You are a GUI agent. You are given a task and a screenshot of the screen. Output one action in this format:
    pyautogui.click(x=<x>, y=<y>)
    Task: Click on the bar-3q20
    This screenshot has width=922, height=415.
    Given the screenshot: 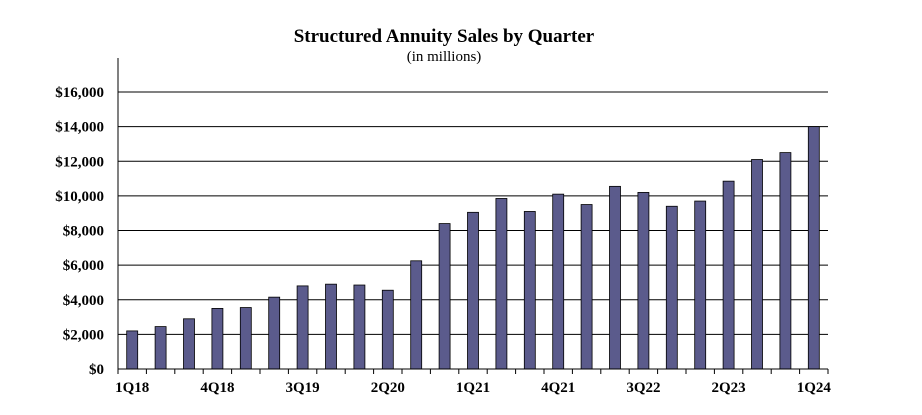 What is the action you would take?
    pyautogui.click(x=416, y=315)
    